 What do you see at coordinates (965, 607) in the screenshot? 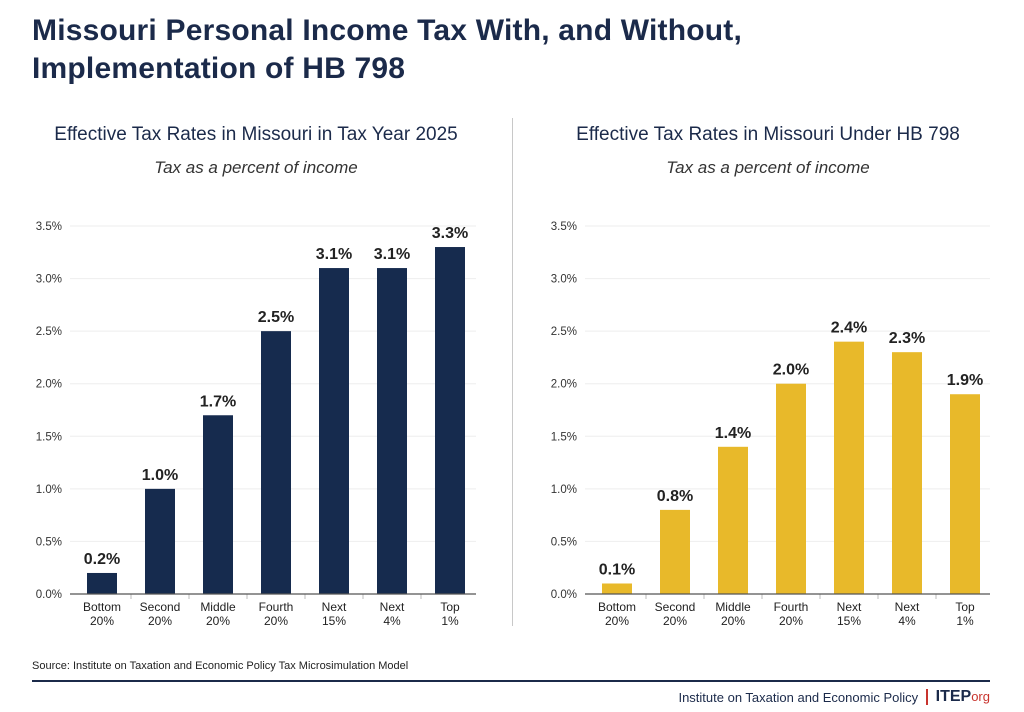
I see `right-x-tick-label: Top` at bounding box center [965, 607].